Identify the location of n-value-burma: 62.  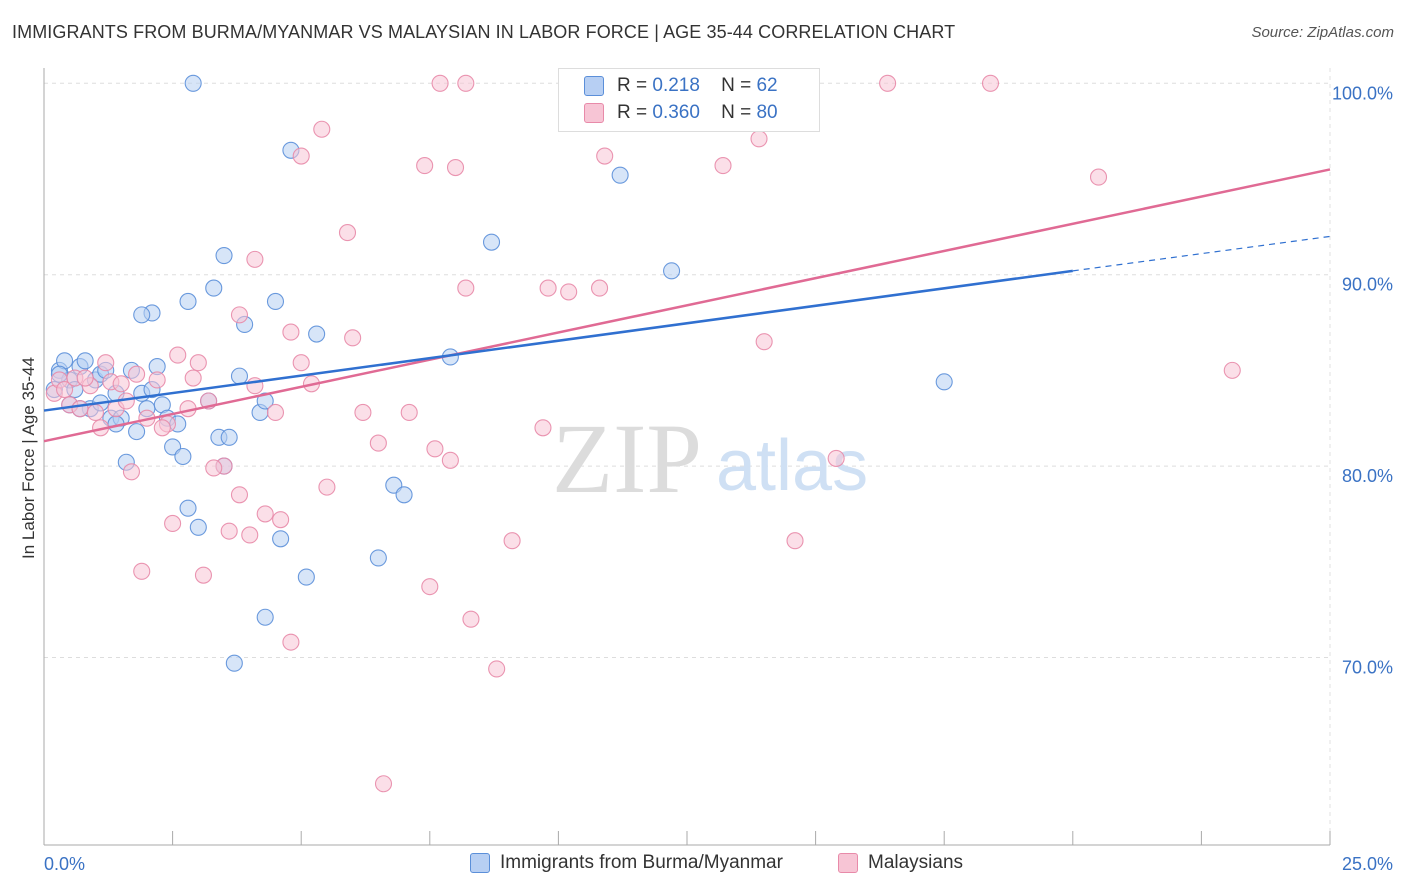
(767, 85).